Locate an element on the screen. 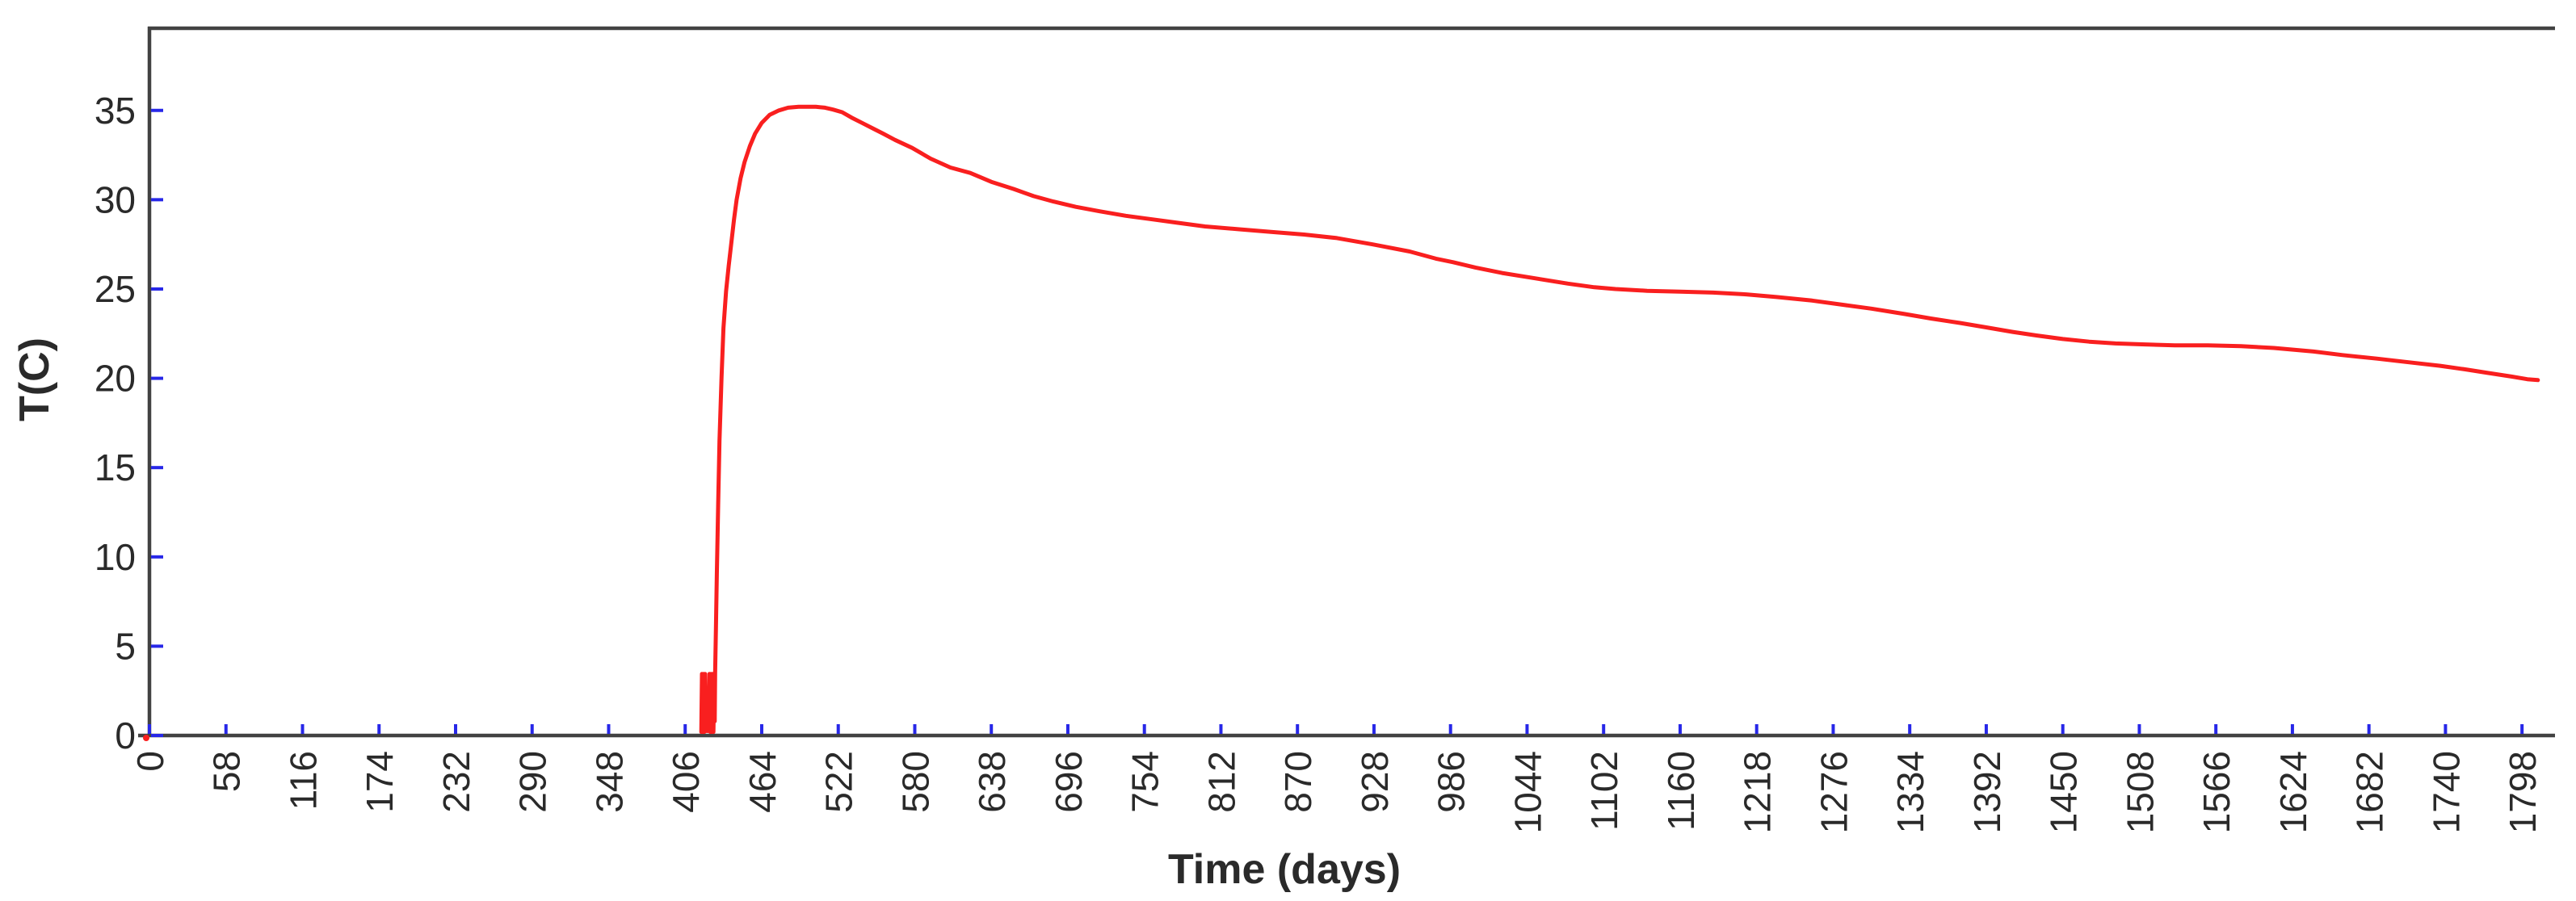 Image resolution: width=2576 pixels, height=901 pixels. series-start-marker is located at coordinates (146, 738).